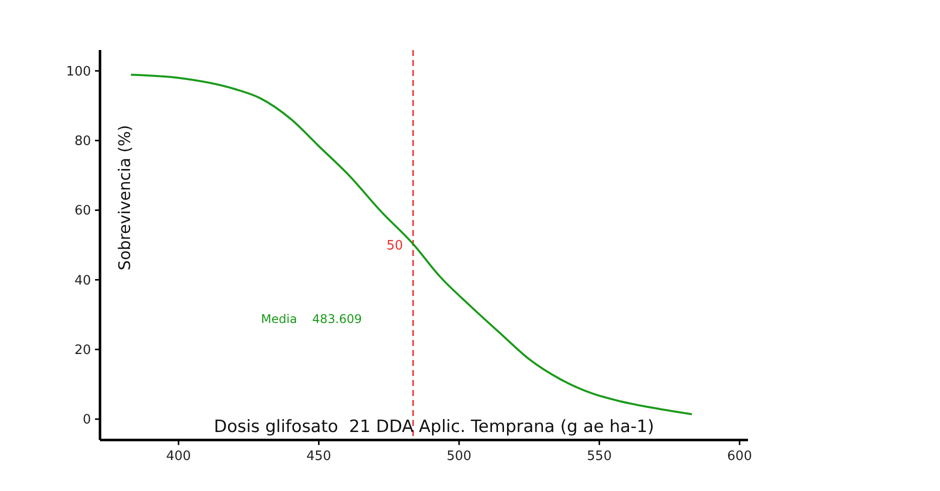 This screenshot has width=940, height=491. What do you see at coordinates (311, 319) in the screenshot?
I see `annotation: Media 483.609` at bounding box center [311, 319].